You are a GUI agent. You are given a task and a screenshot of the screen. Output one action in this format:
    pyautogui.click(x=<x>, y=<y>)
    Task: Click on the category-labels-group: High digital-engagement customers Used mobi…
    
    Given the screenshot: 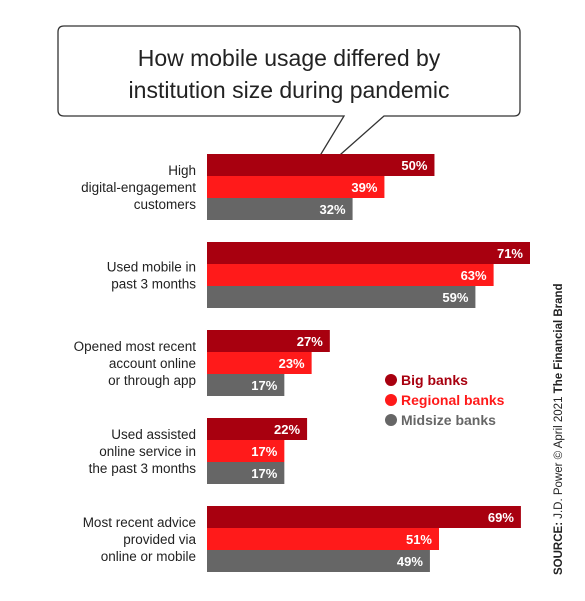 What is the action you would take?
    pyautogui.click(x=135, y=363)
    